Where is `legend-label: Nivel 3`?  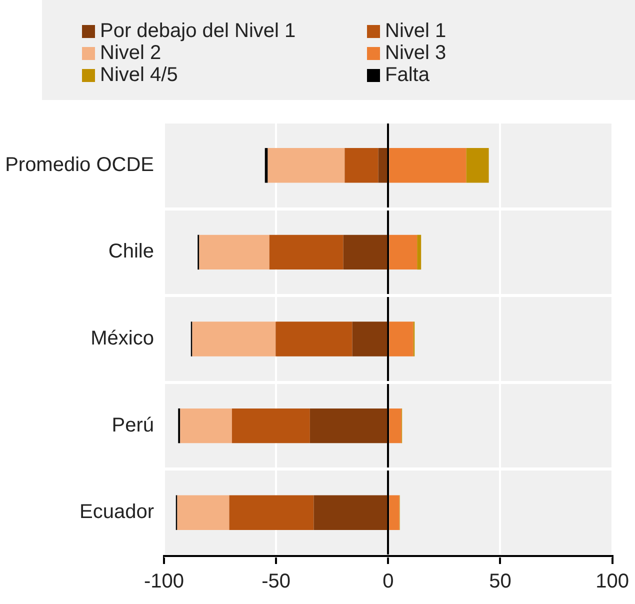
legend-label: Nivel 3 is located at coordinates (415, 53).